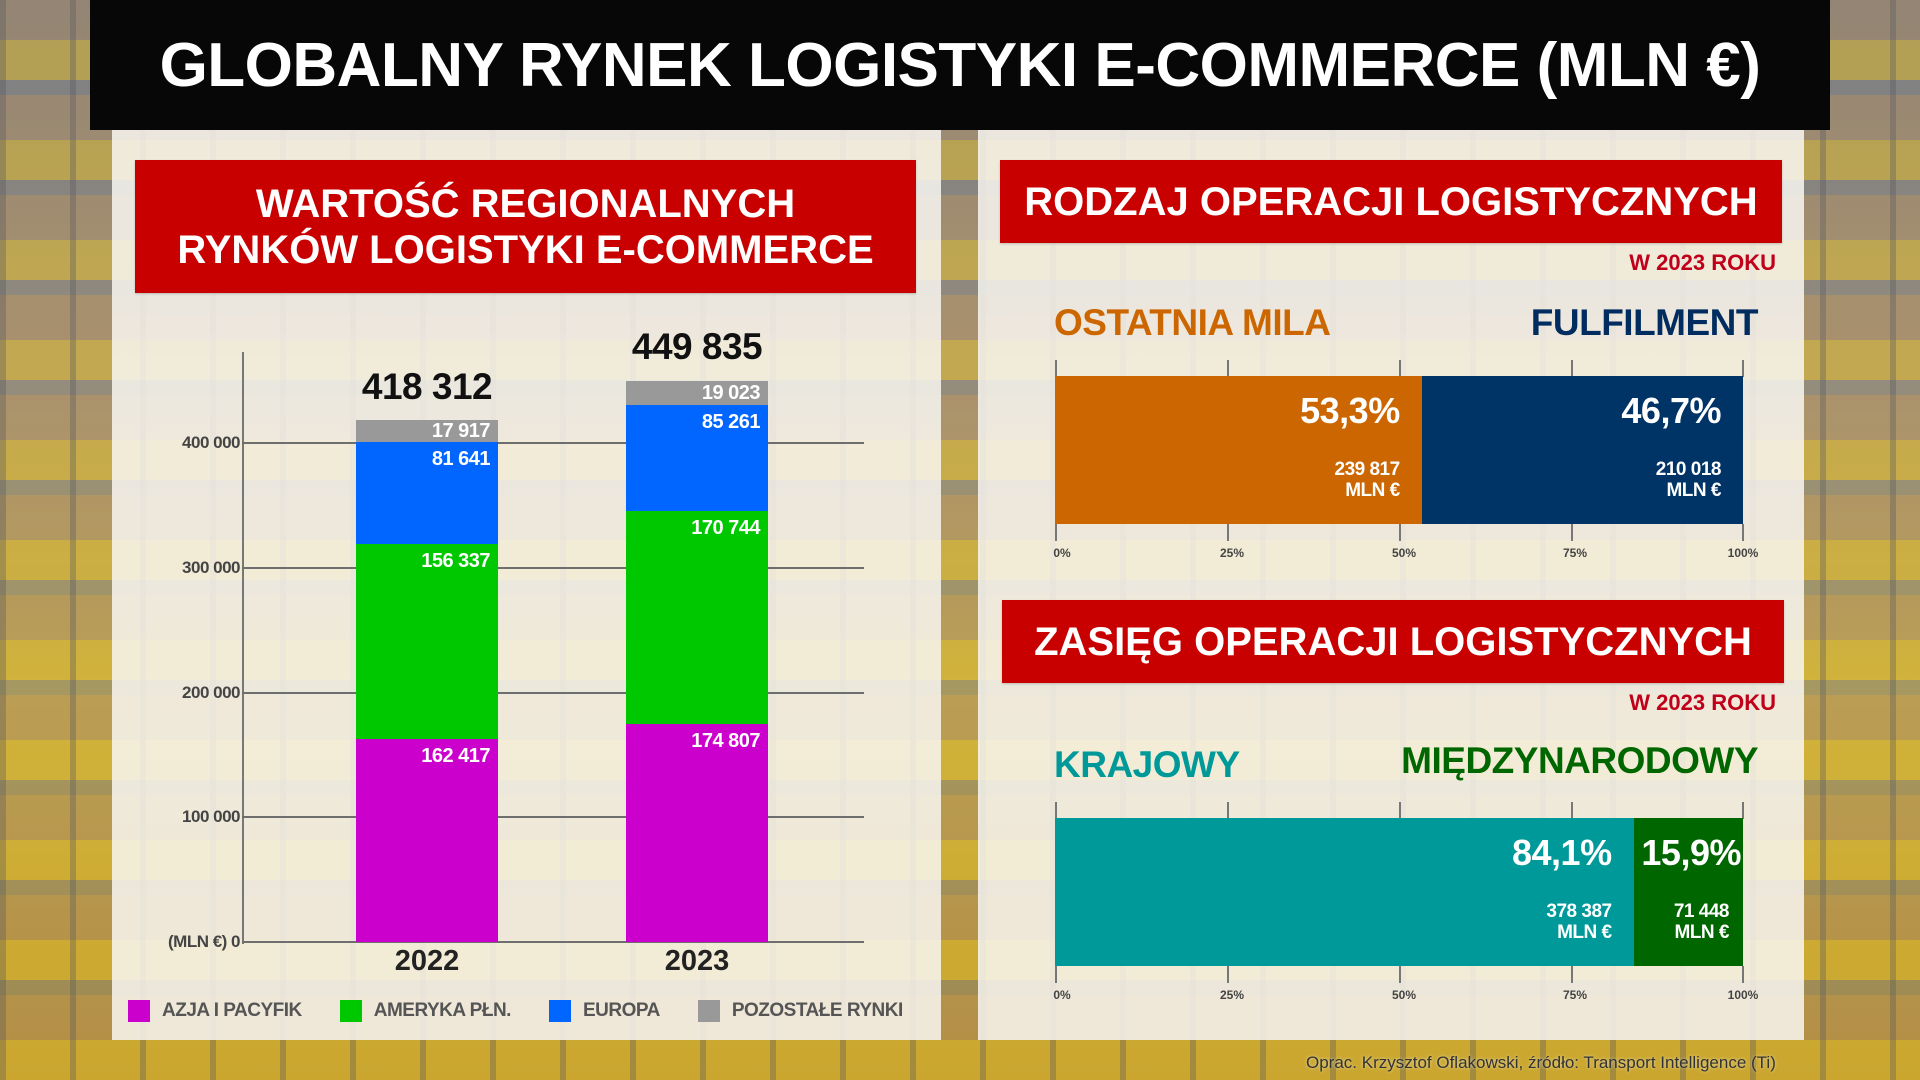 The height and width of the screenshot is (1080, 1920). I want to click on x-label-2023: 2023, so click(697, 961).